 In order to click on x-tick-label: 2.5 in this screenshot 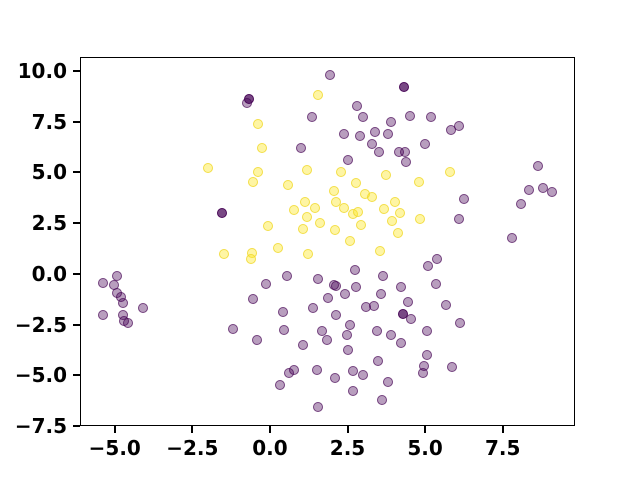, I will do `click(347, 448)`.